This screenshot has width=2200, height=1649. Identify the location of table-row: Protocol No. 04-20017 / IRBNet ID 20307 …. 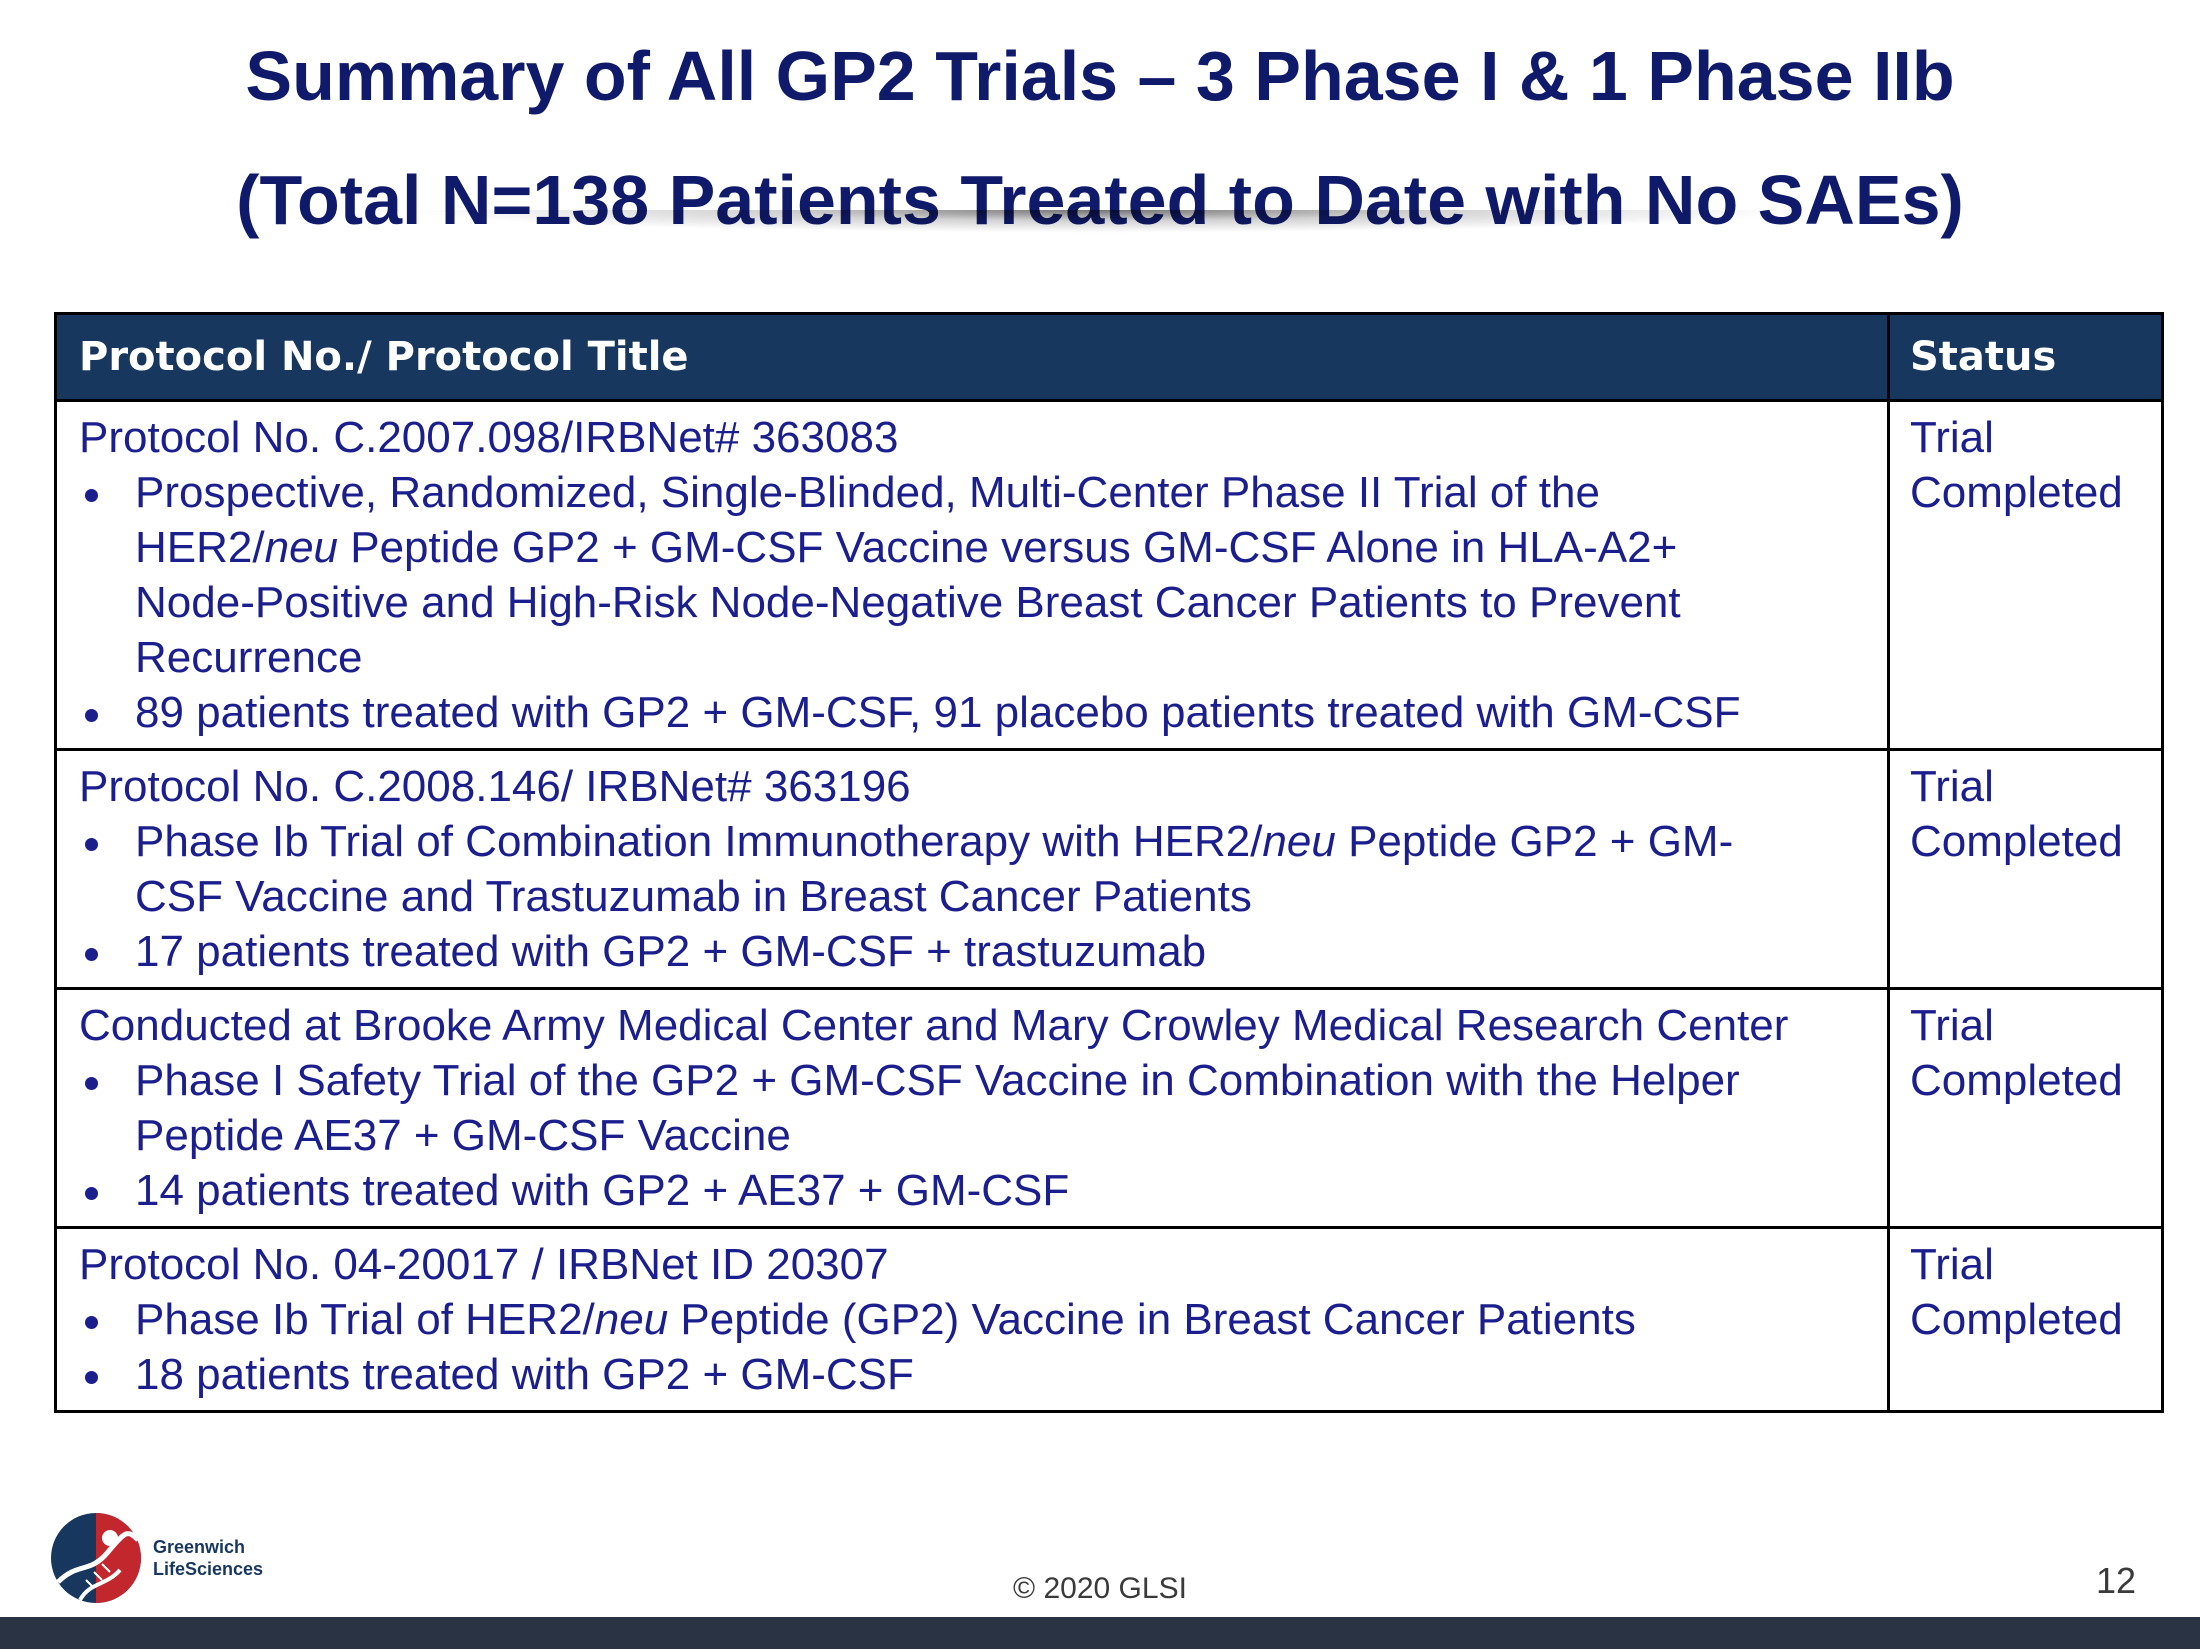
(1109, 1319).